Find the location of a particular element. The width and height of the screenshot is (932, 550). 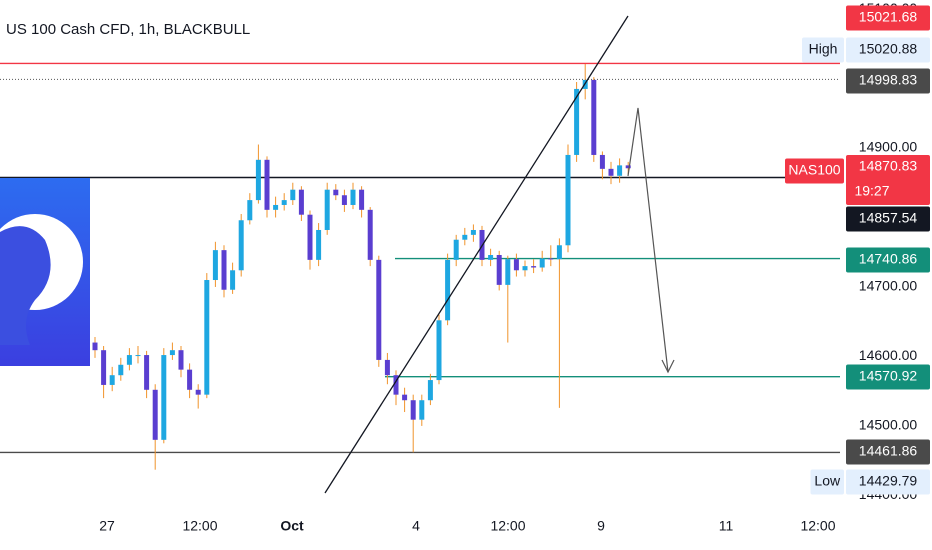

price-tag-value: 15021.68 is located at coordinates (888, 17).